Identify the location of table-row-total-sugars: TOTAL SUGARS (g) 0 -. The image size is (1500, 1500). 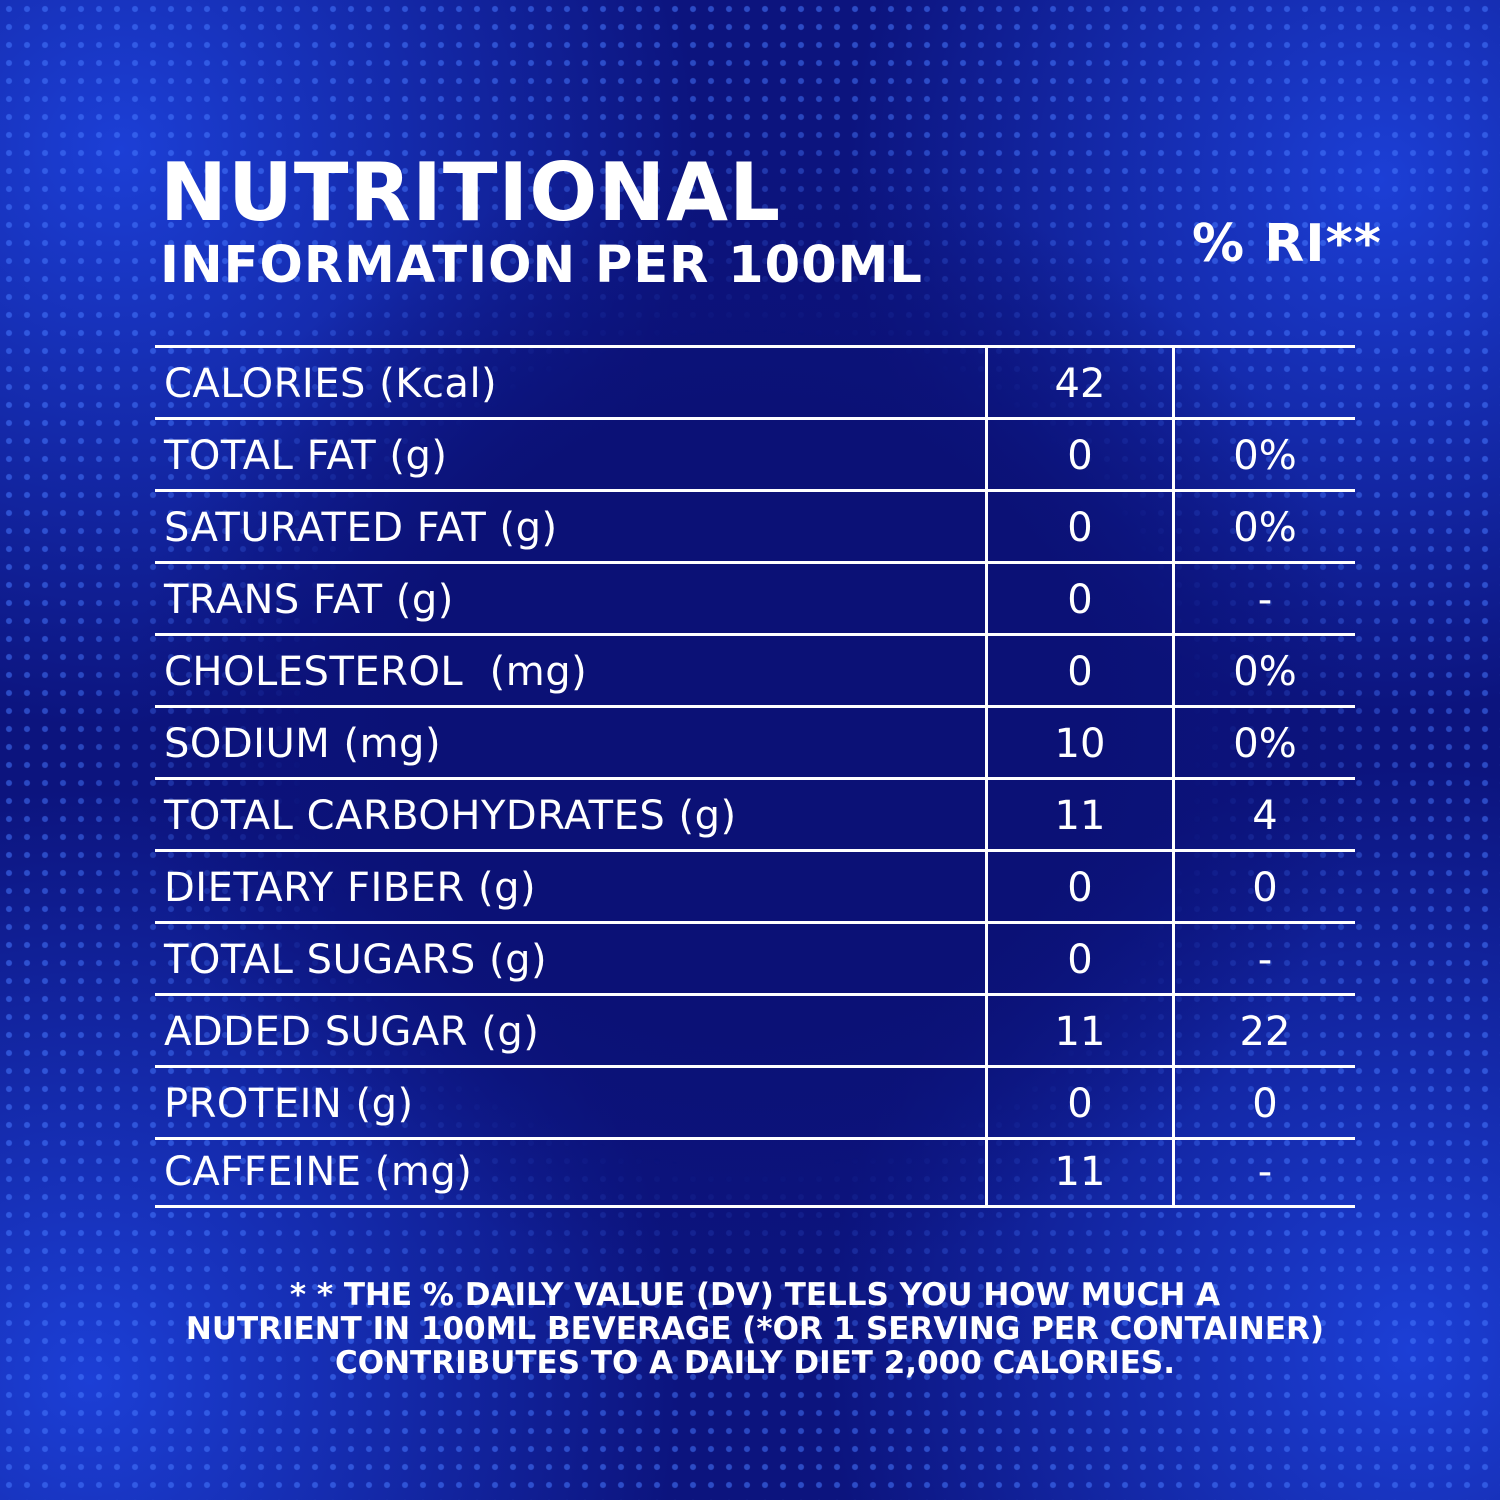
(755, 960).